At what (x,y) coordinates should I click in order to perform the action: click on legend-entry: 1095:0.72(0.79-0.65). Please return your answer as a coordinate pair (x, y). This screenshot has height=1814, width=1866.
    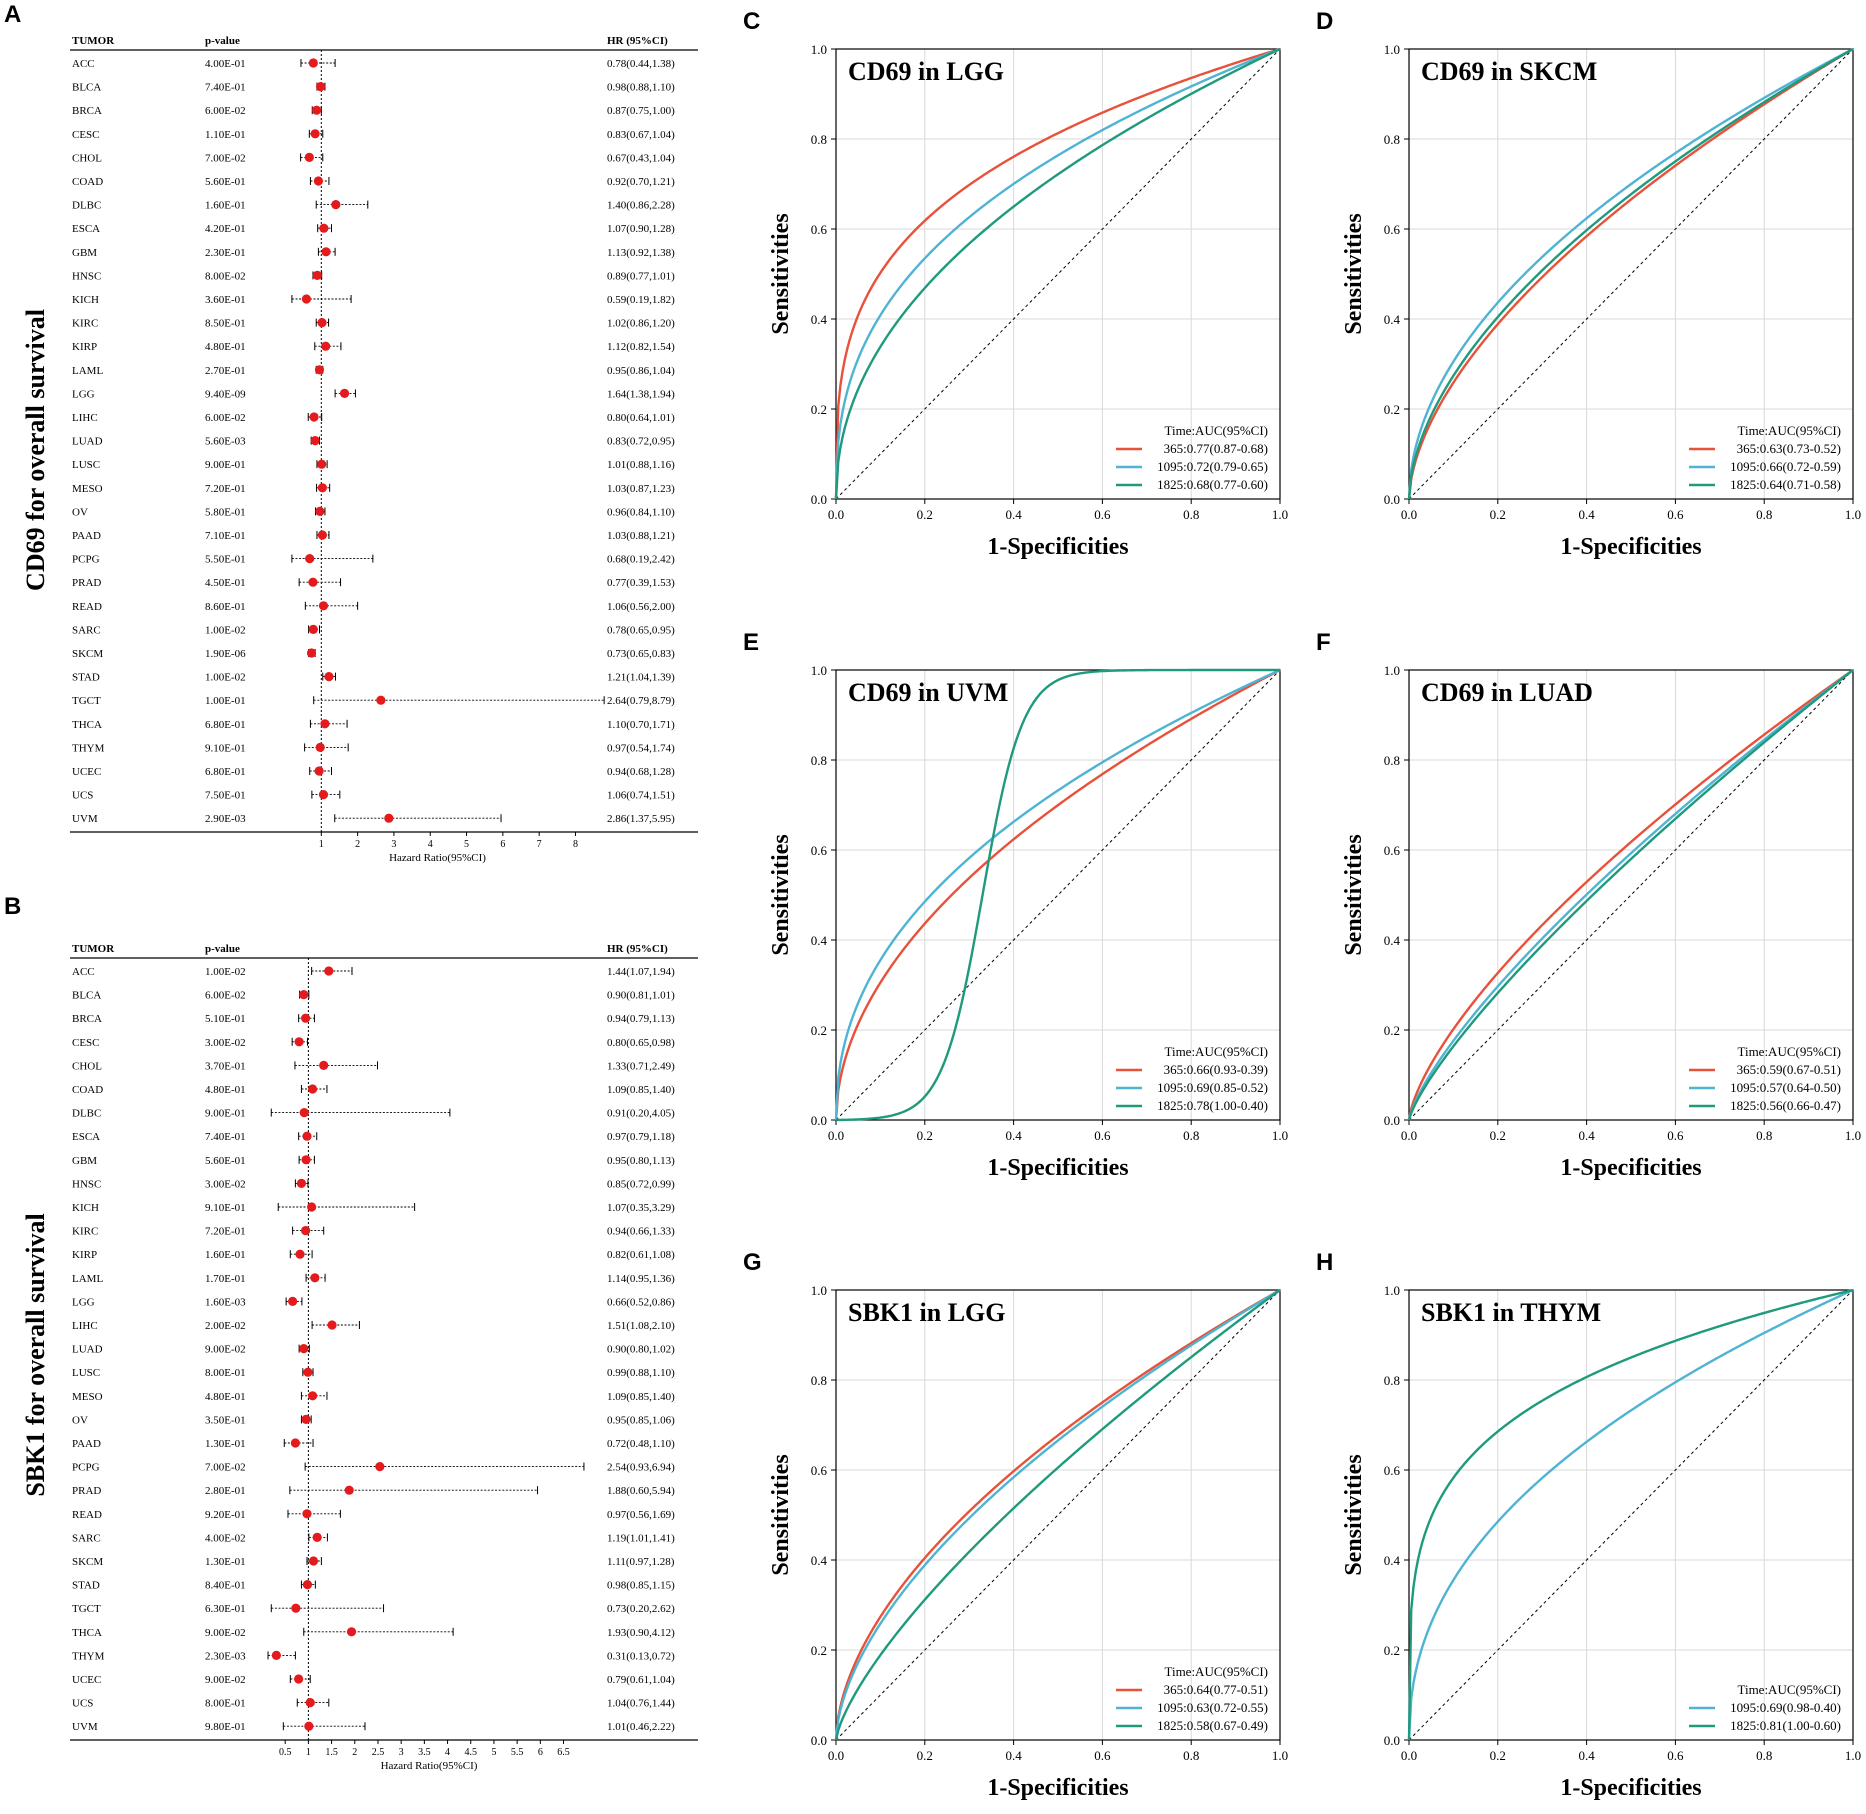
    Looking at the image, I should click on (1212, 466).